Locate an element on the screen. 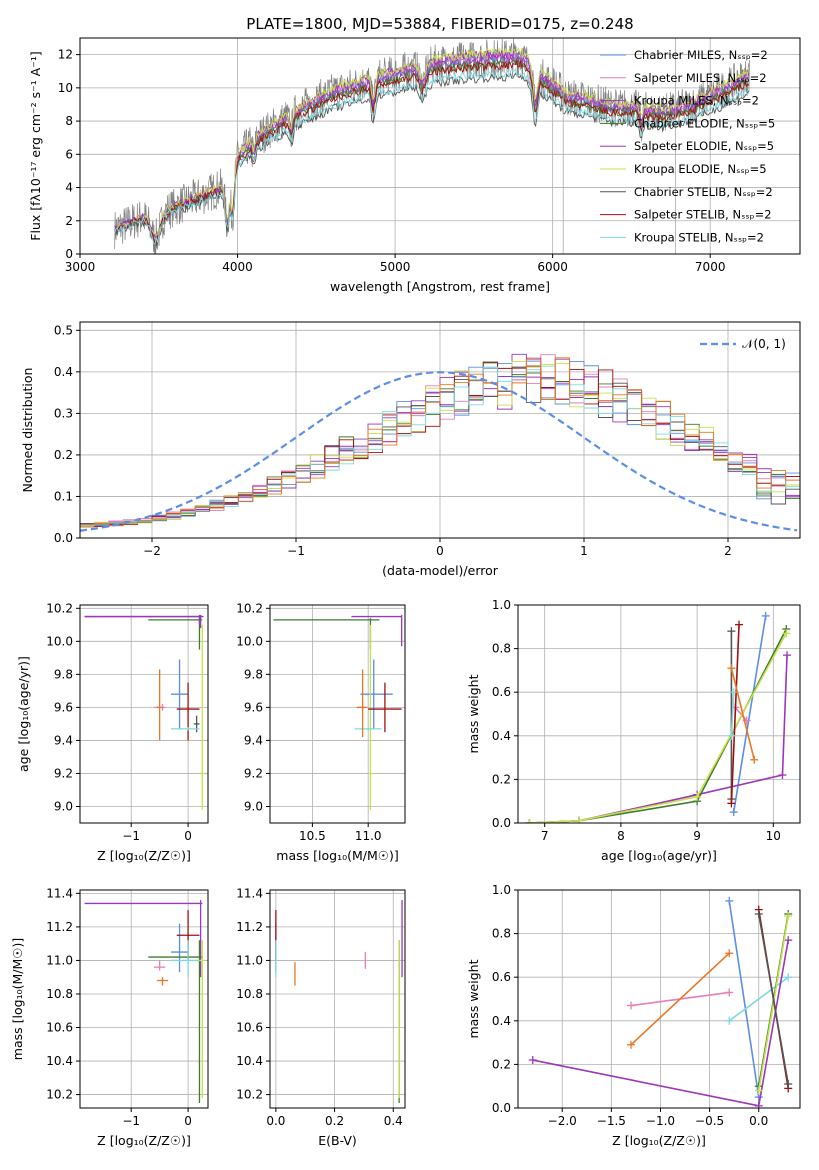  x-axis-label: (data-model)/error is located at coordinates (440, 570).